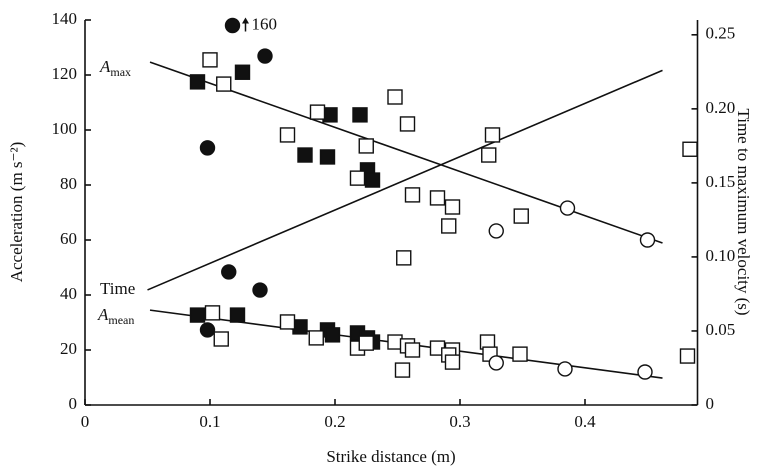 The image size is (757, 471). I want to click on y2-tick-label: 0.20, so click(721, 107).